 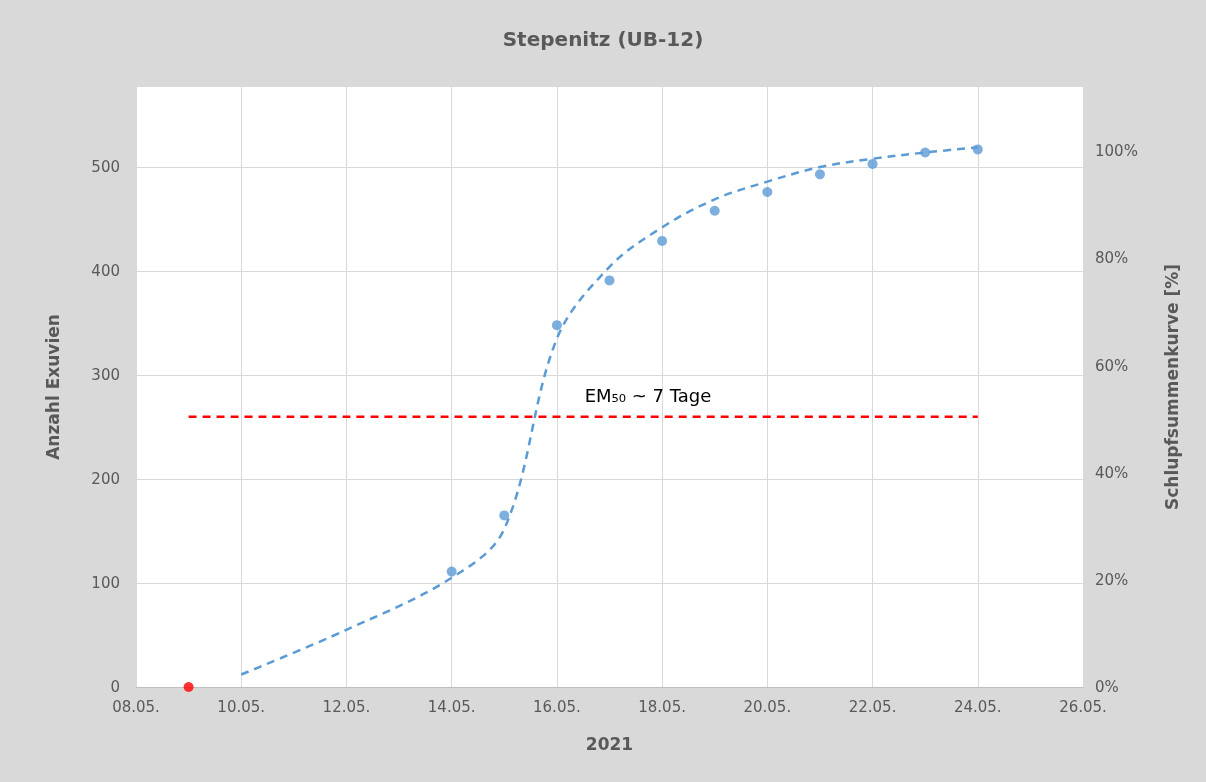 What do you see at coordinates (136, 706) in the screenshot?
I see `x-tick-label: 08.05.` at bounding box center [136, 706].